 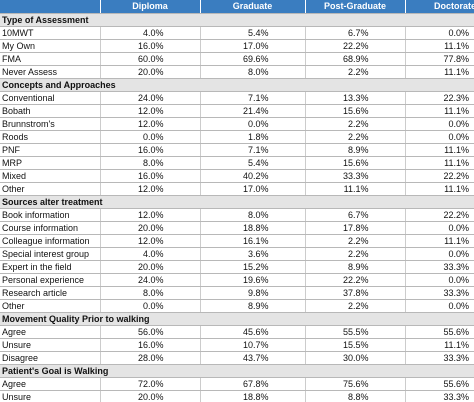 I want to click on row-label: Never Assess, so click(x=50, y=72).